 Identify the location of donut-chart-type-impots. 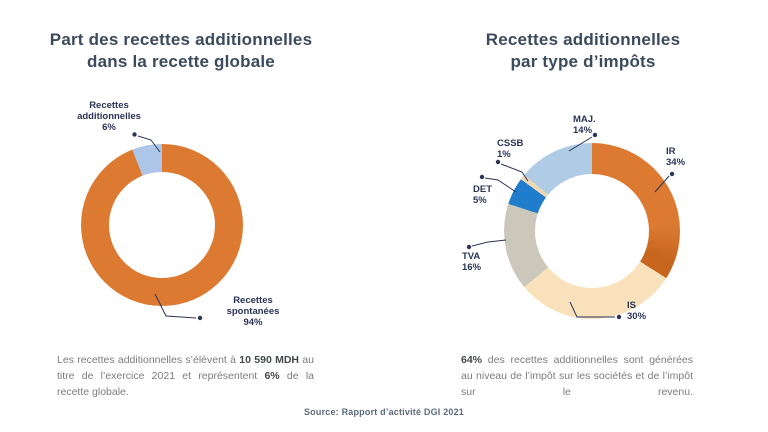
(592, 231).